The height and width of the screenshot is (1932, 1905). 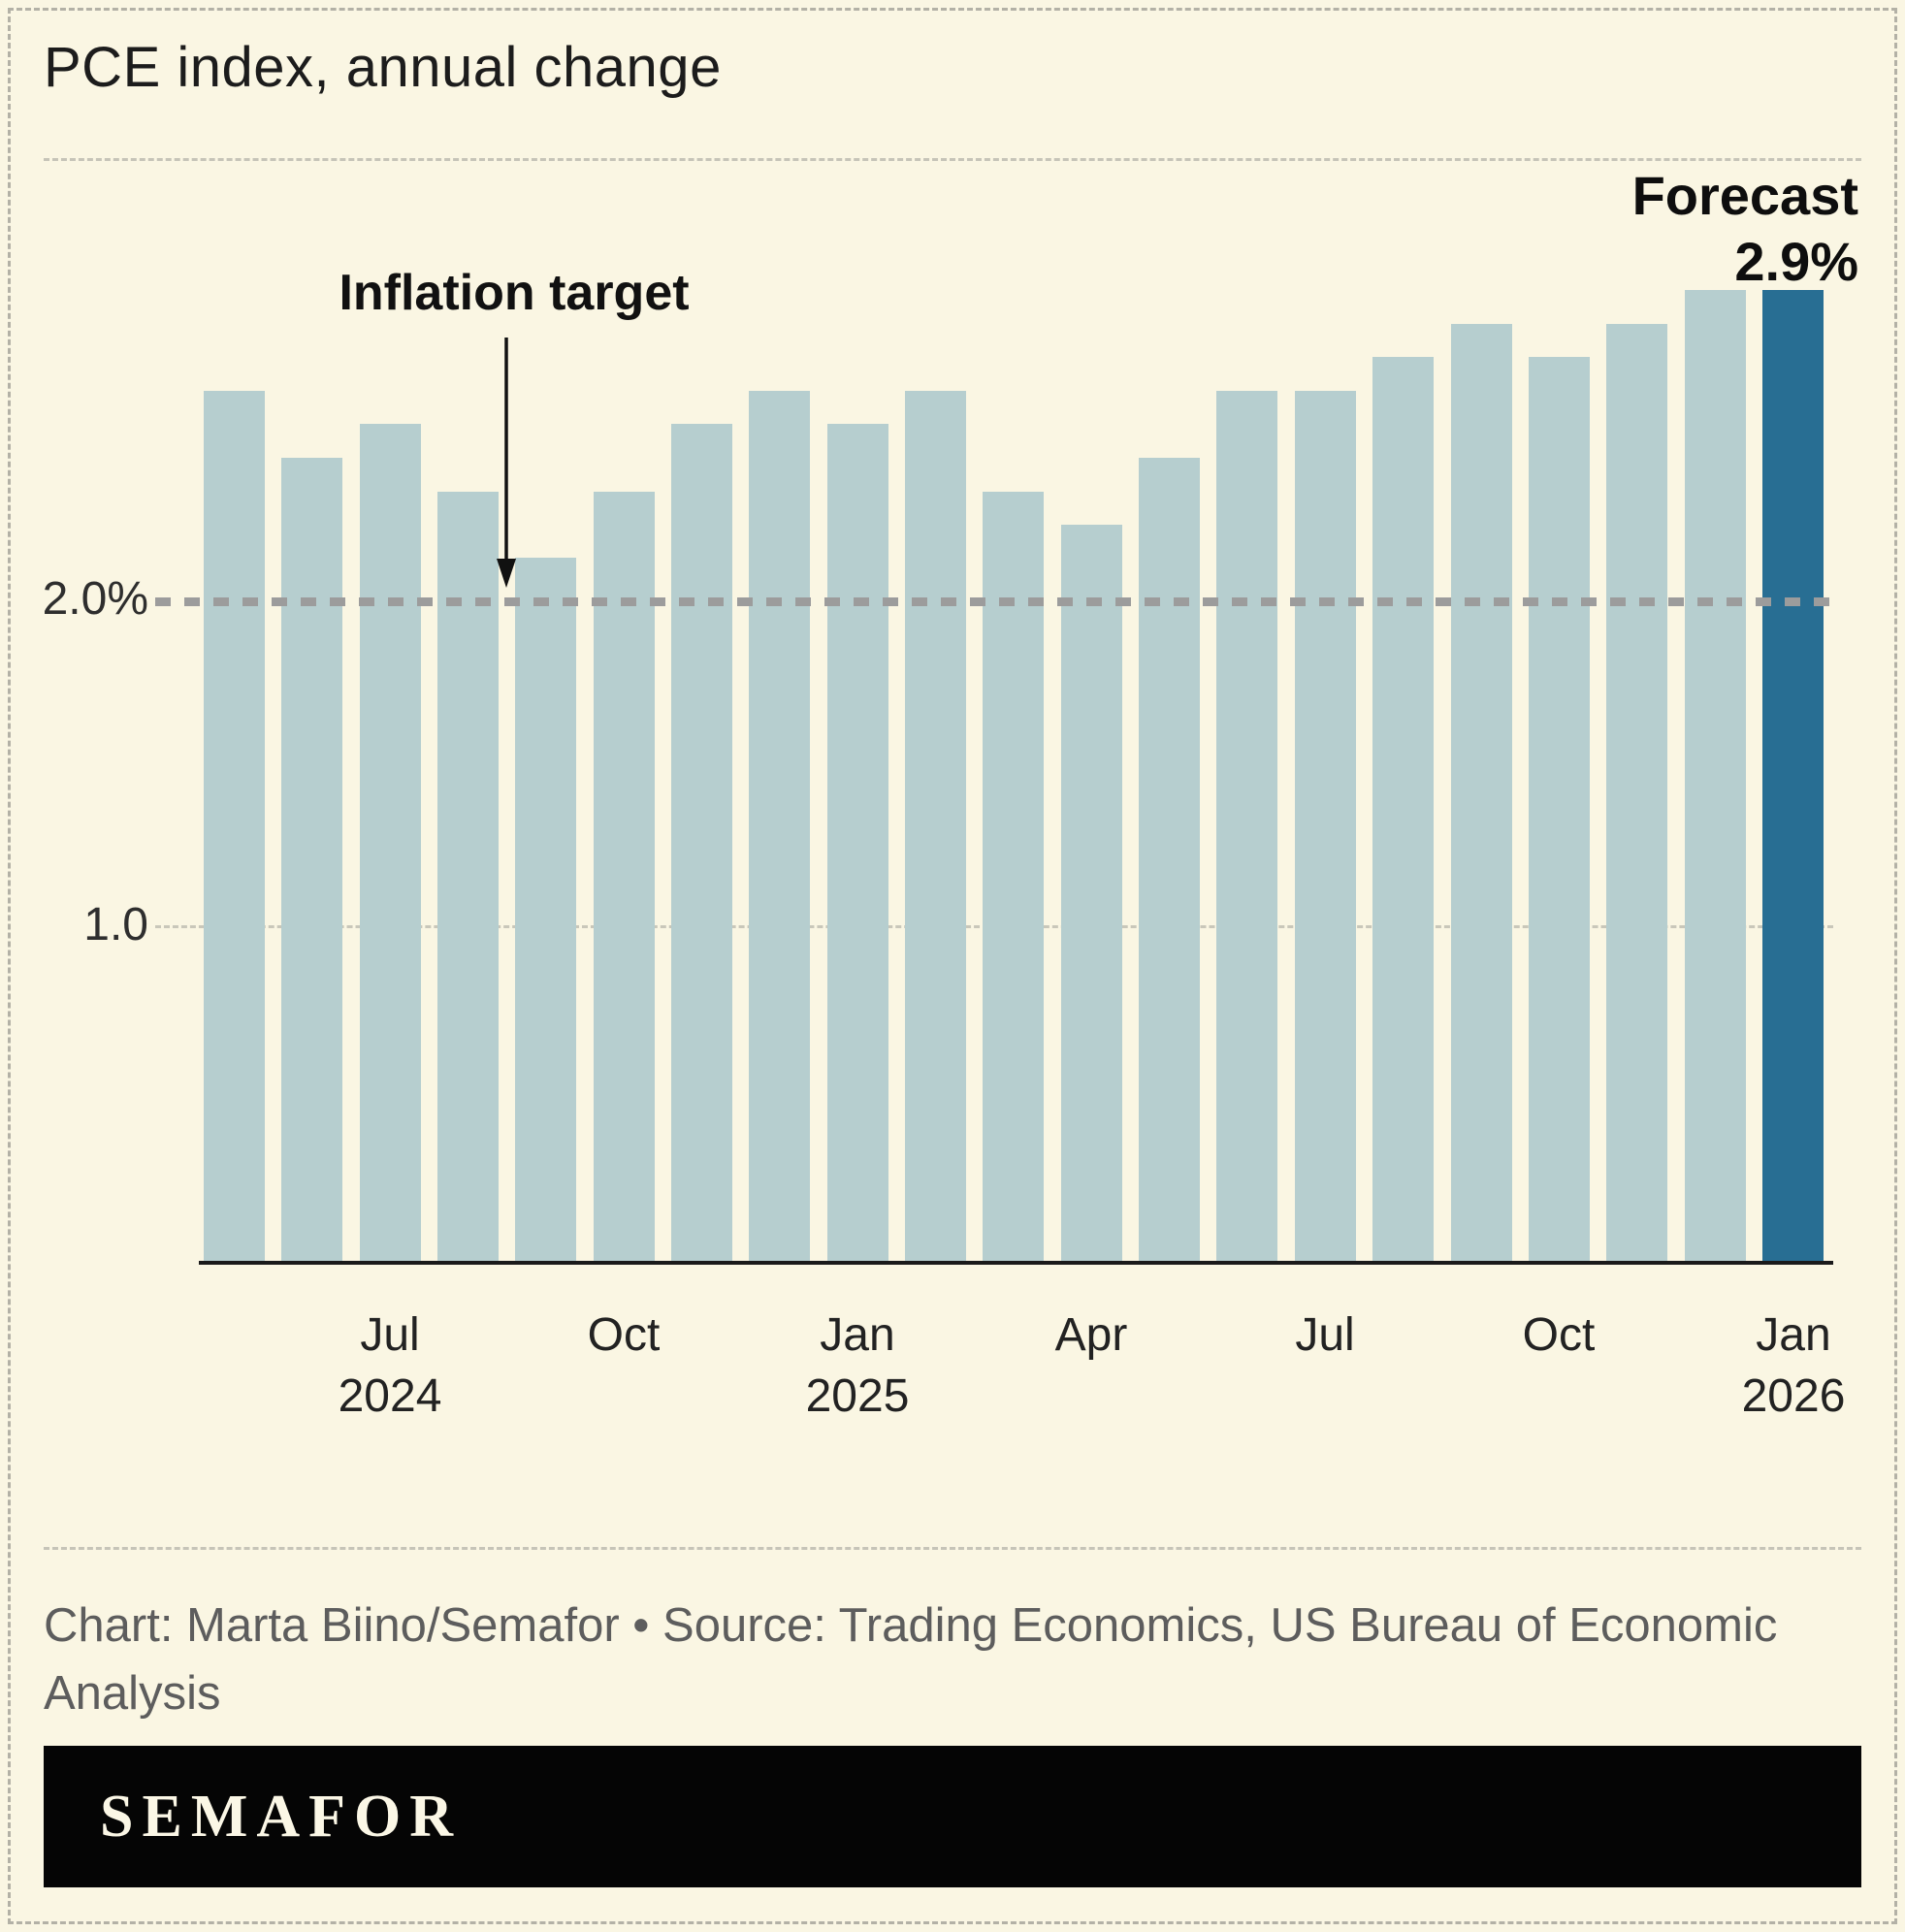 I want to click on annotation-arrow-icon, so click(x=506, y=463).